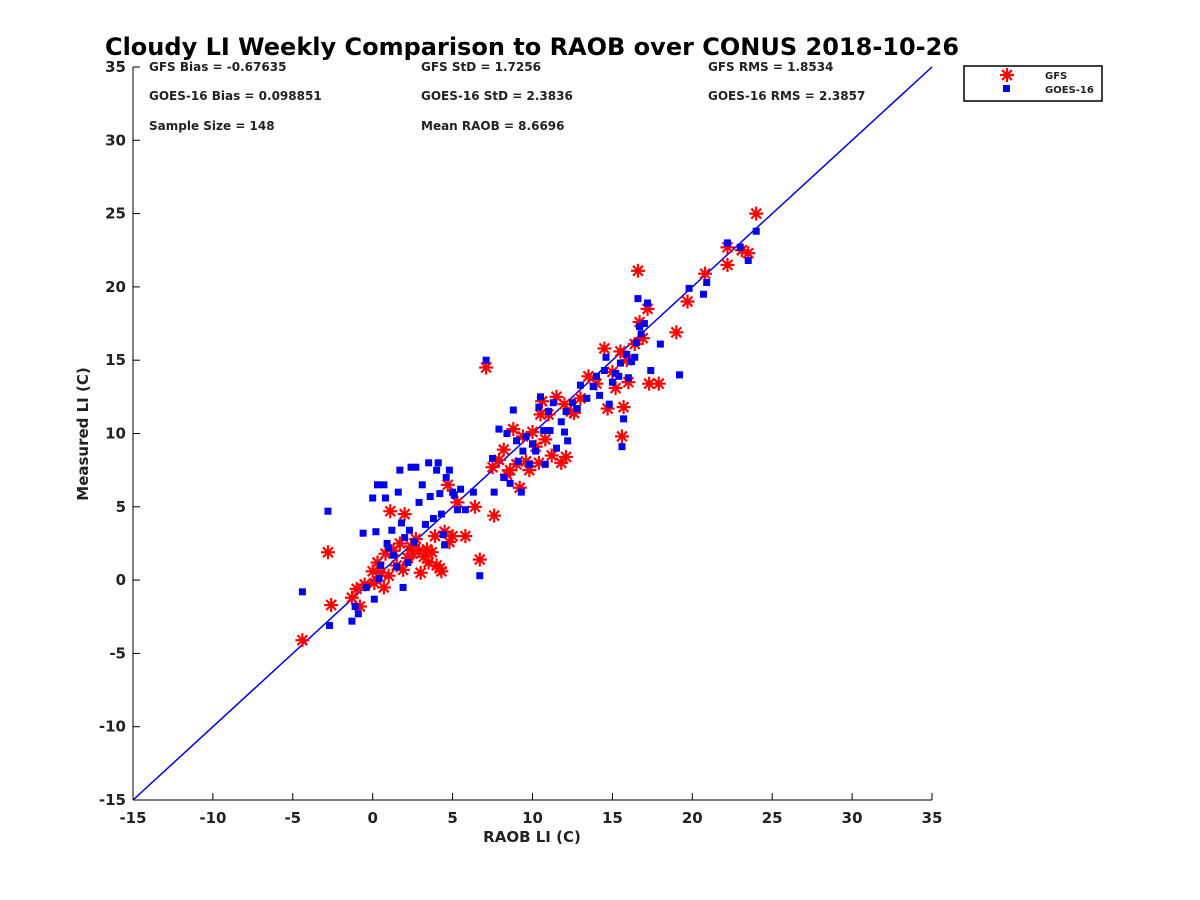 The height and width of the screenshot is (900, 1200). What do you see at coordinates (612, 818) in the screenshot?
I see `x-tick-label: 15` at bounding box center [612, 818].